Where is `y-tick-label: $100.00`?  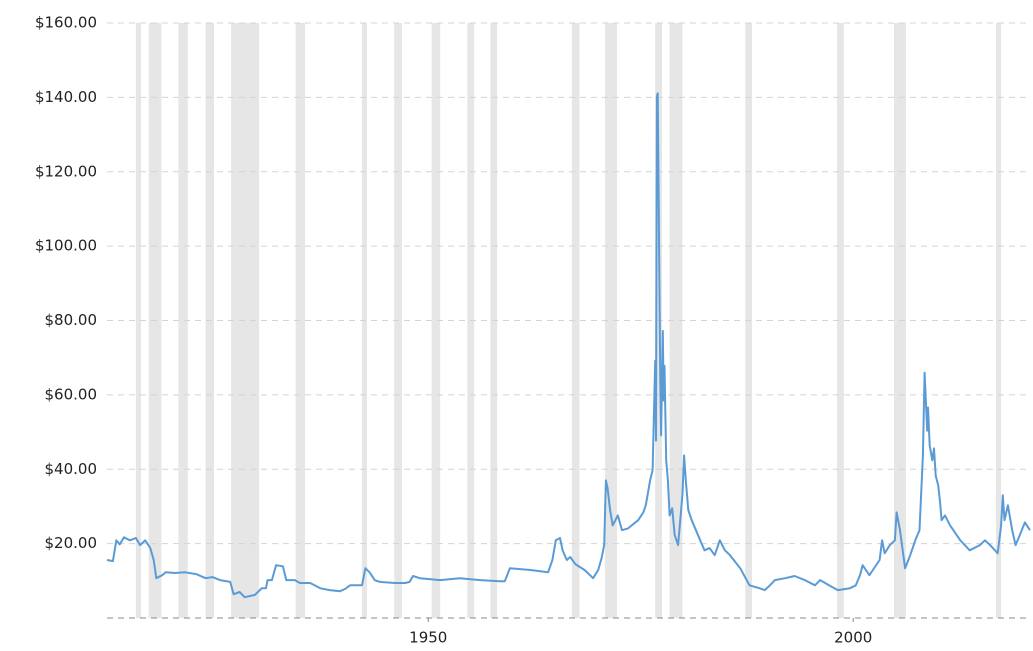
y-tick-label: $100.00 is located at coordinates (66, 246).